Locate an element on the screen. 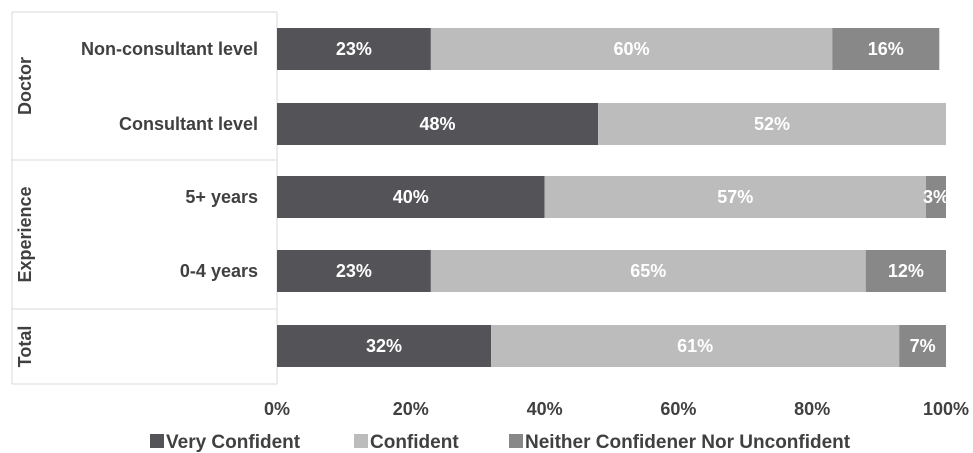 The width and height of the screenshot is (973, 453). data-label: 60% is located at coordinates (632, 49).